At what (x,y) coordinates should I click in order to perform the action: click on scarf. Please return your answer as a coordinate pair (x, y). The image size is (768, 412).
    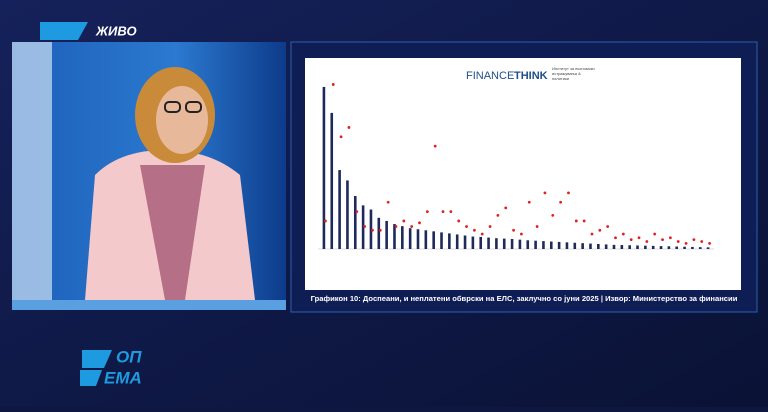
    Looking at the image, I should click on (172, 232).